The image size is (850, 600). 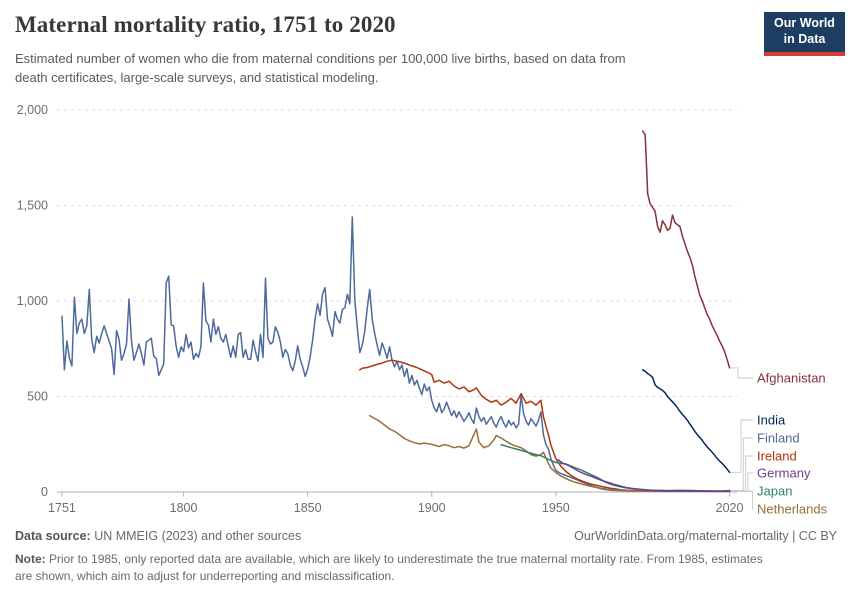 I want to click on series-line-ireland, so click(x=545, y=425).